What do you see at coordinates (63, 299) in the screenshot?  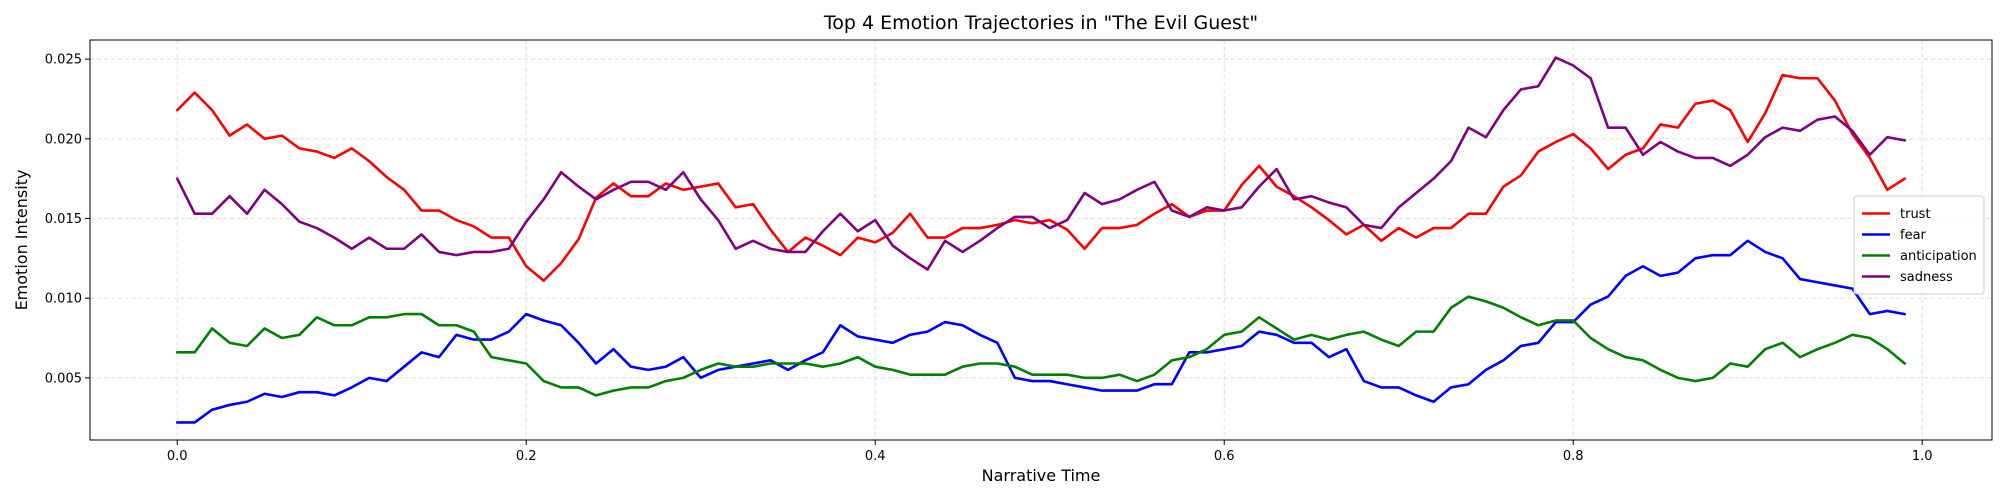 I see `y-tick-label: 0.010` at bounding box center [63, 299].